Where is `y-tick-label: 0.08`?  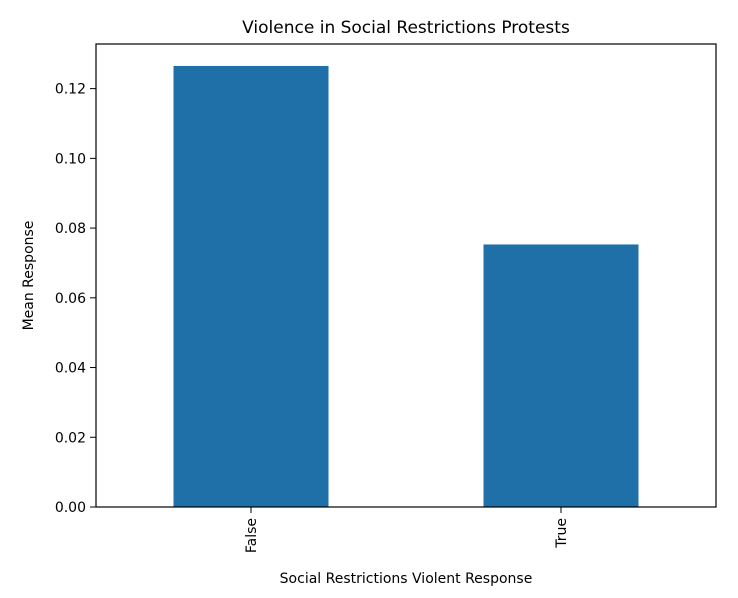
y-tick-label: 0.08 is located at coordinates (70, 229).